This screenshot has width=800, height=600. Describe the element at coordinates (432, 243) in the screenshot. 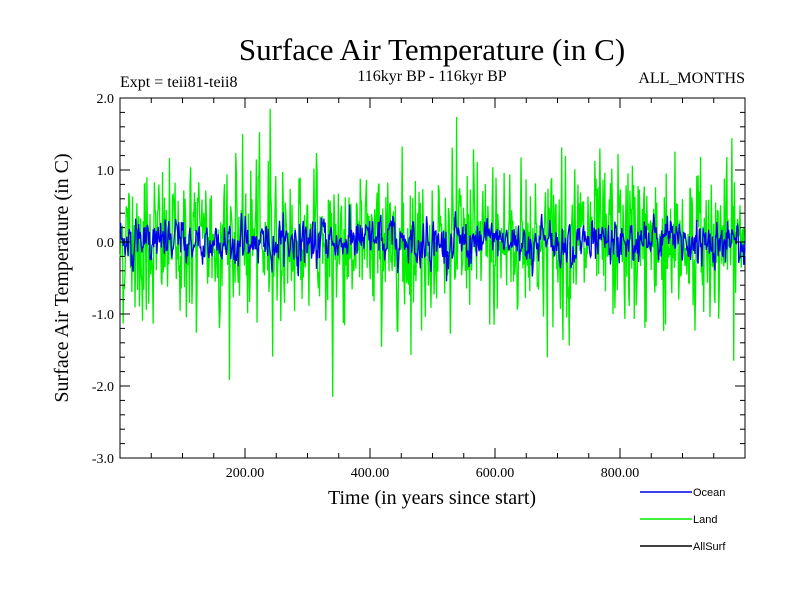

I see `series-line-ocean` at that location.